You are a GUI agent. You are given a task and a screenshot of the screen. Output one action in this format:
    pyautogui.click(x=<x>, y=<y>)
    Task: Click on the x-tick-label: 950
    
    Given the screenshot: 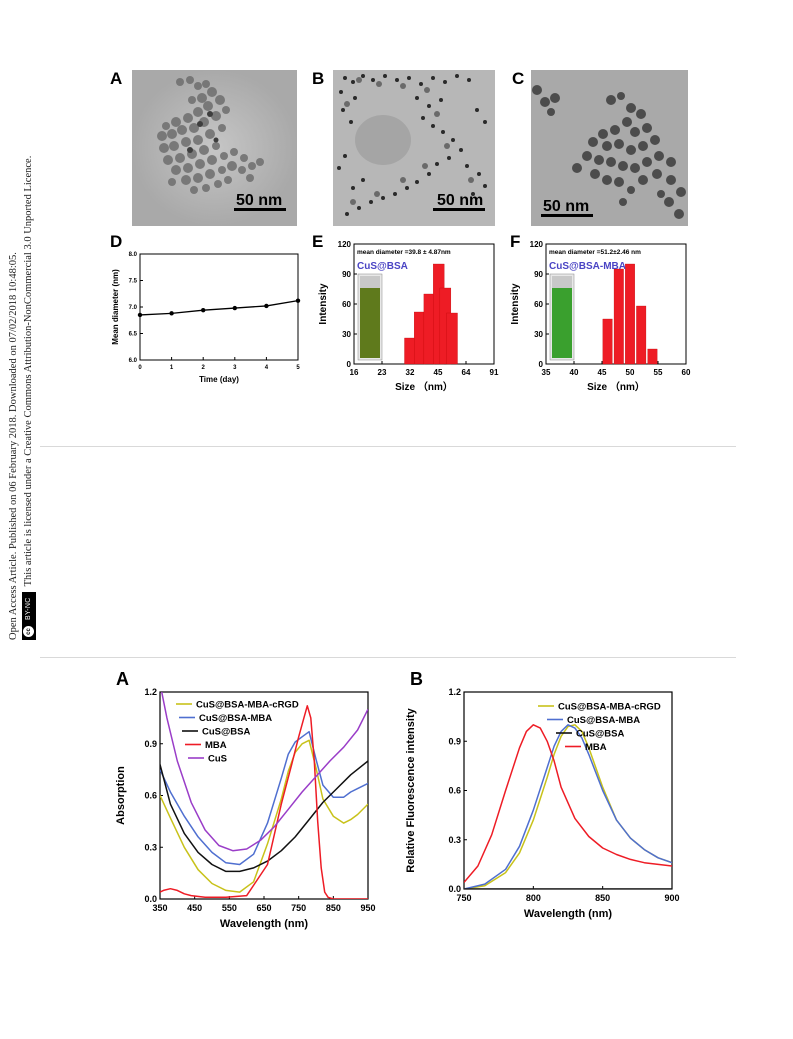 What is the action you would take?
    pyautogui.click(x=367, y=908)
    